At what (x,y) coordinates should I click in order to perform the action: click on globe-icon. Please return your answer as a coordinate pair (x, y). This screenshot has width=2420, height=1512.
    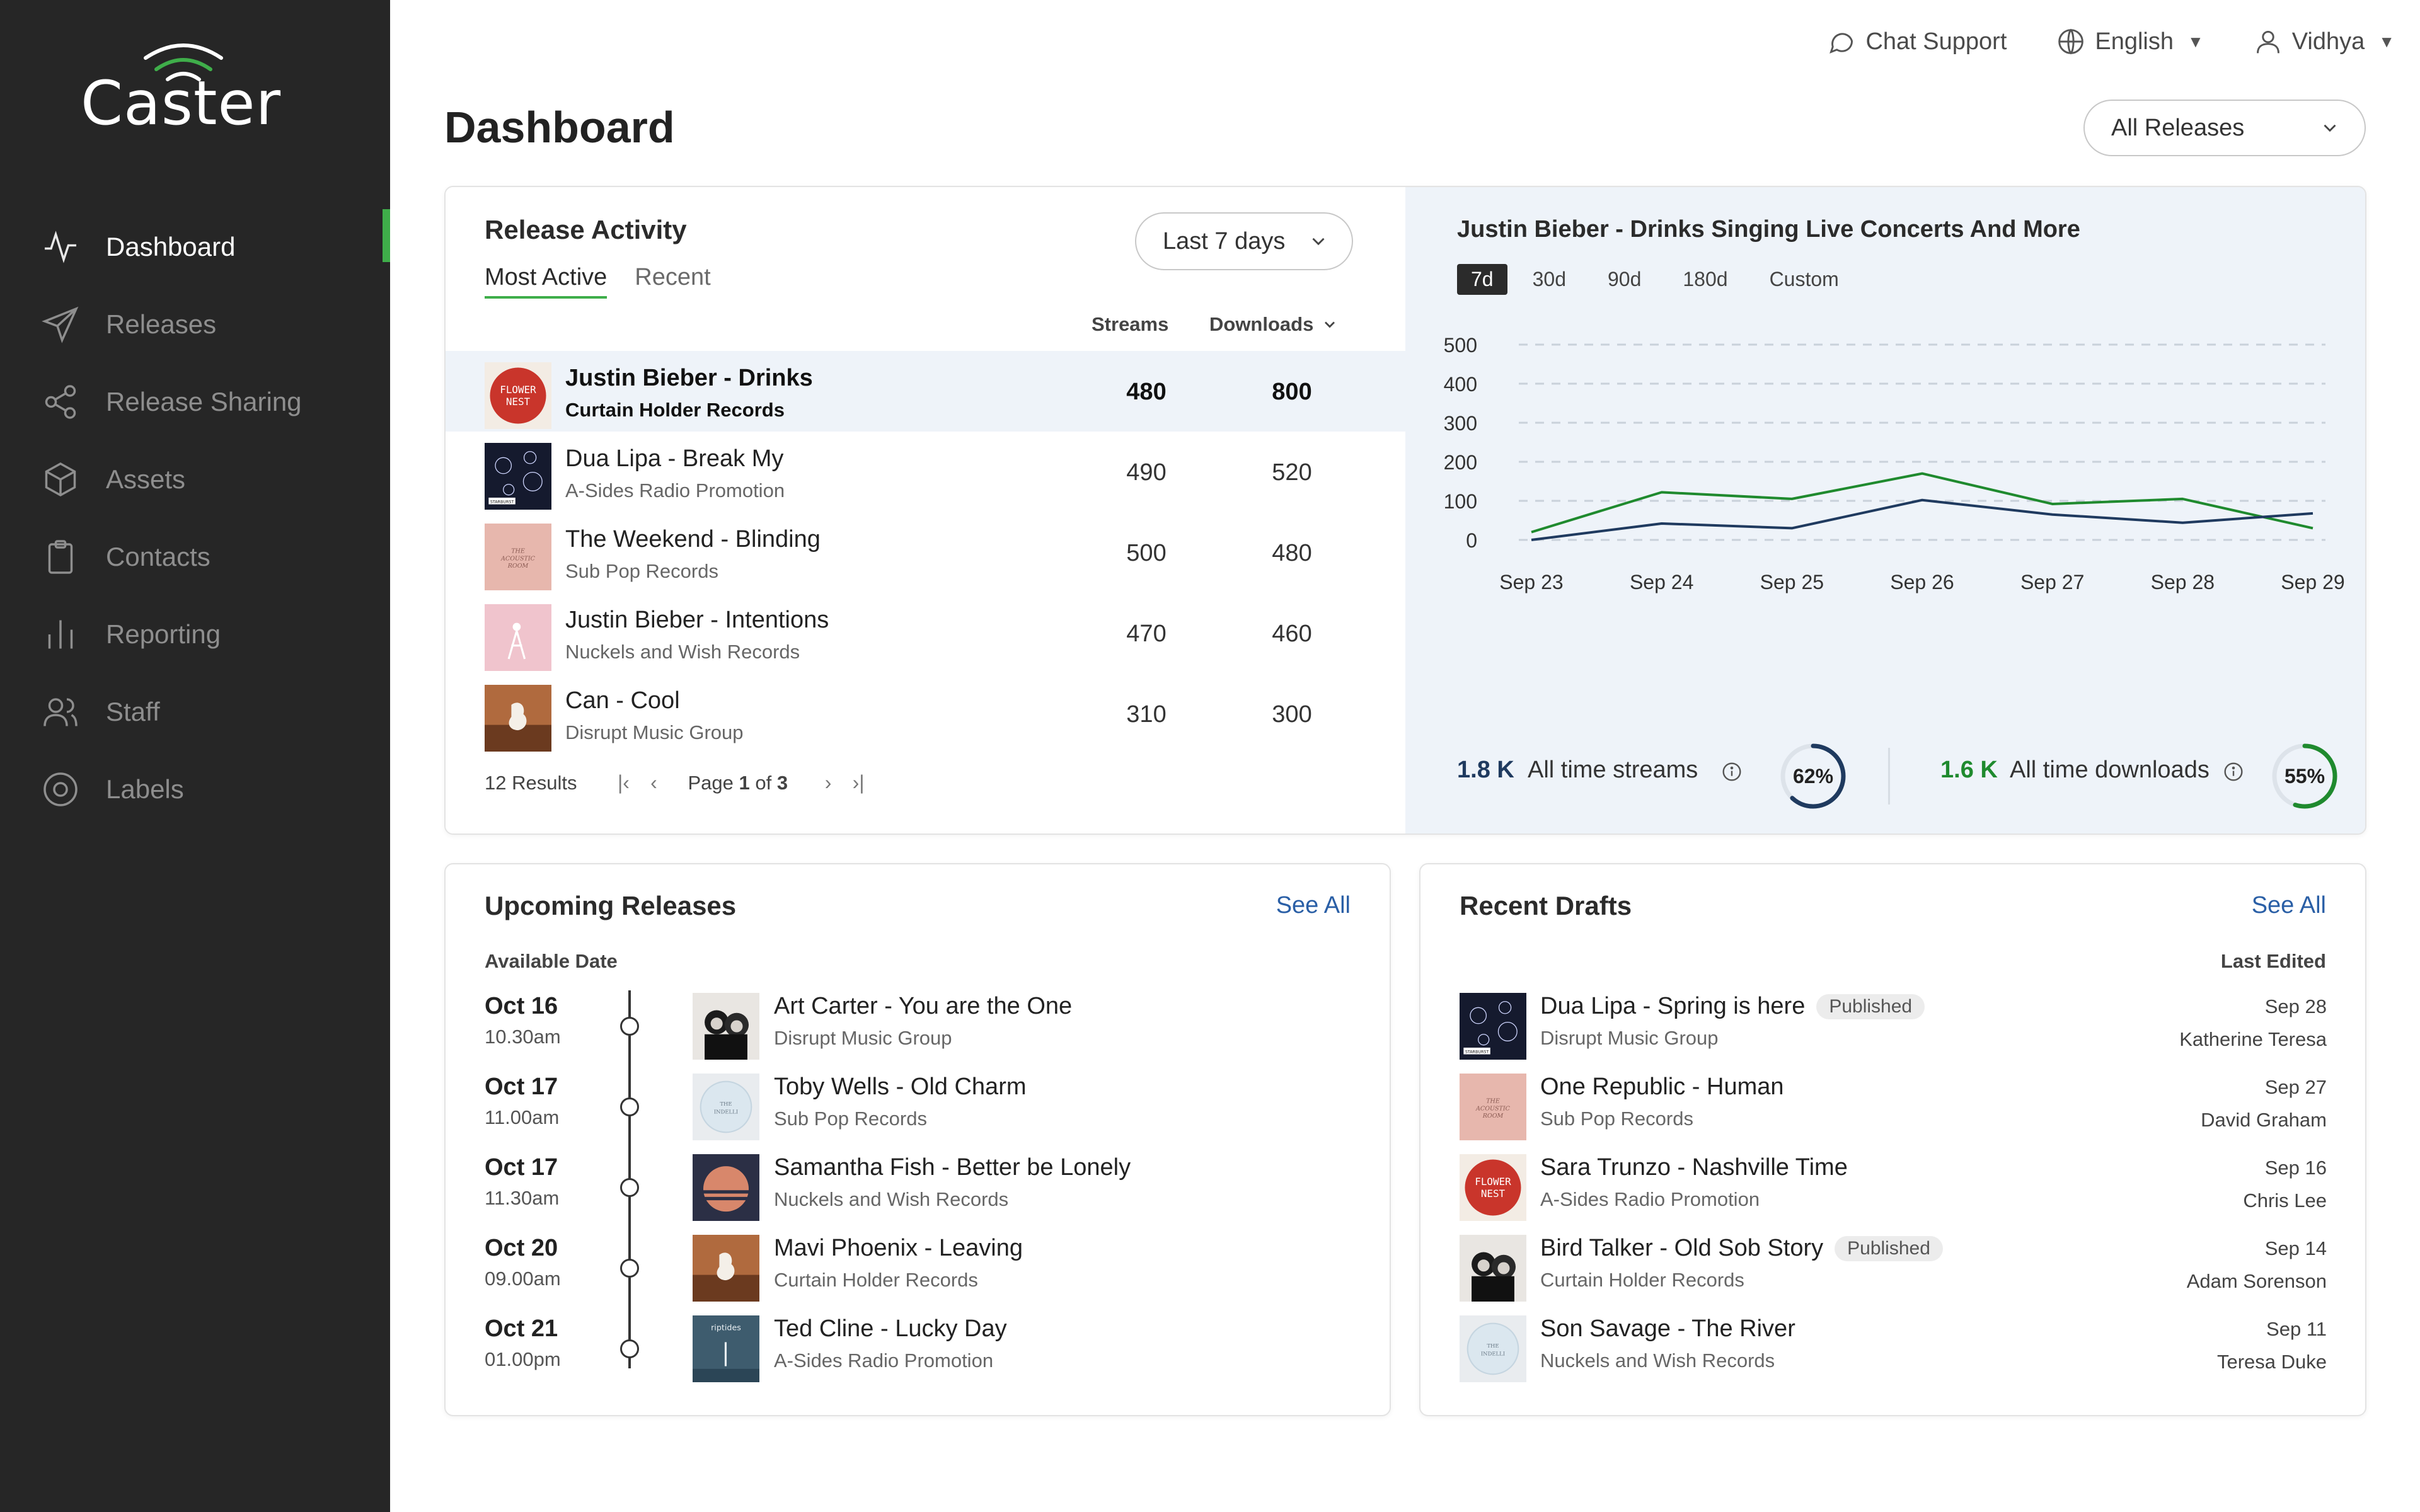
    Looking at the image, I should click on (2071, 41).